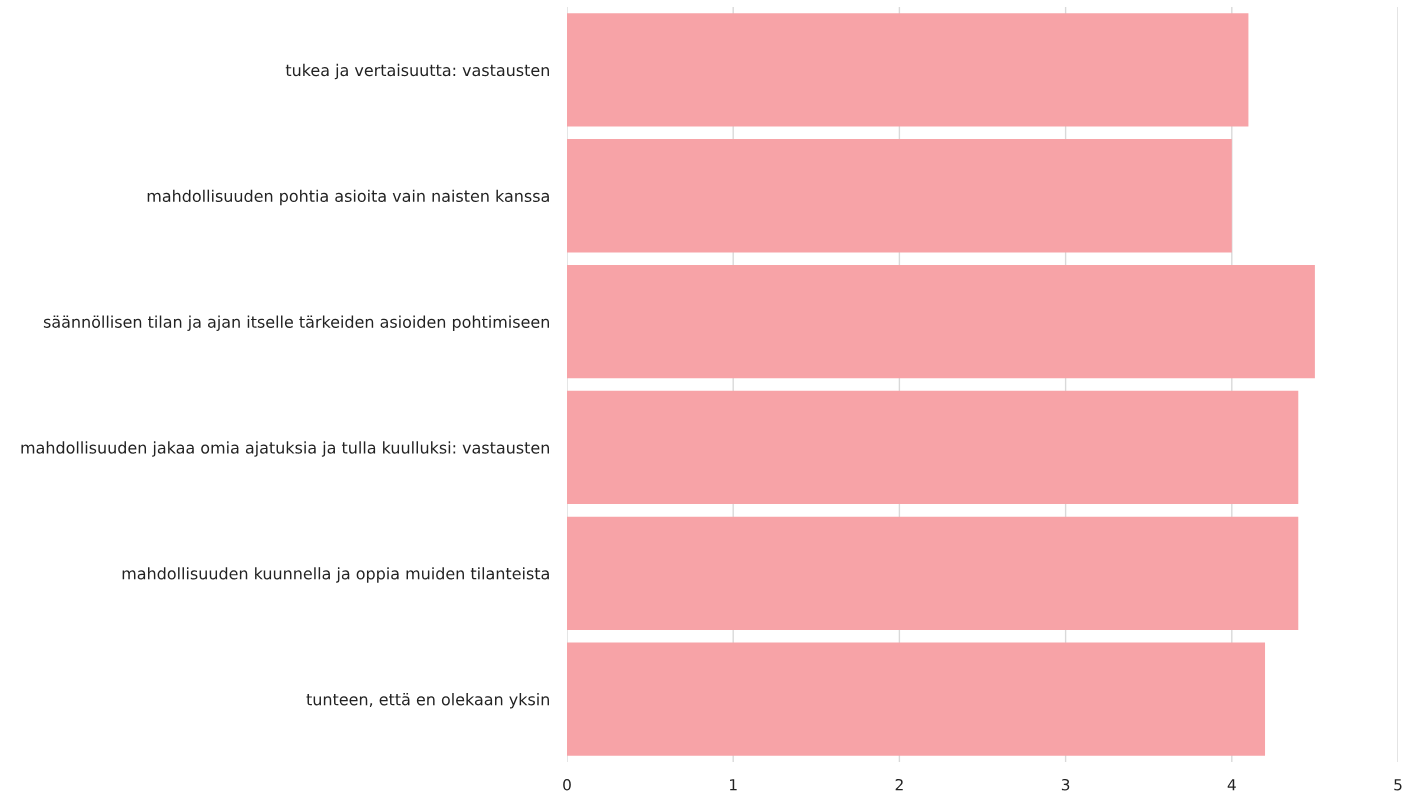 Image resolution: width=1419 pixels, height=791 pixels. Describe the element at coordinates (1398, 785) in the screenshot. I see `x-tick-label: 5` at that location.